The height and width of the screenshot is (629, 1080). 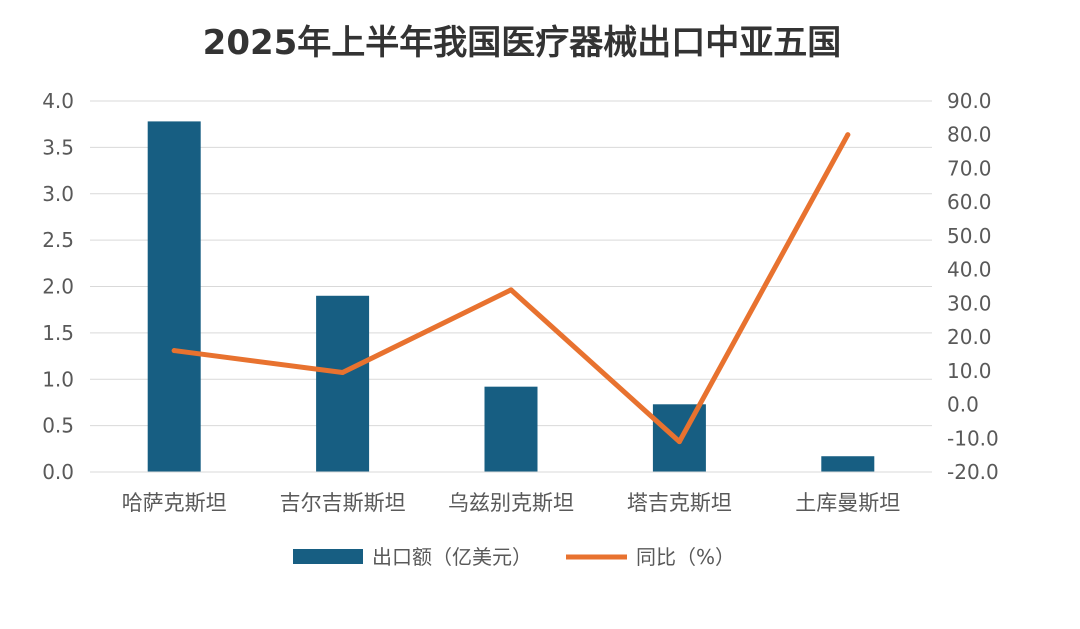 I want to click on legend: 出口额（亿美元） 同比（%）, so click(x=514, y=557).